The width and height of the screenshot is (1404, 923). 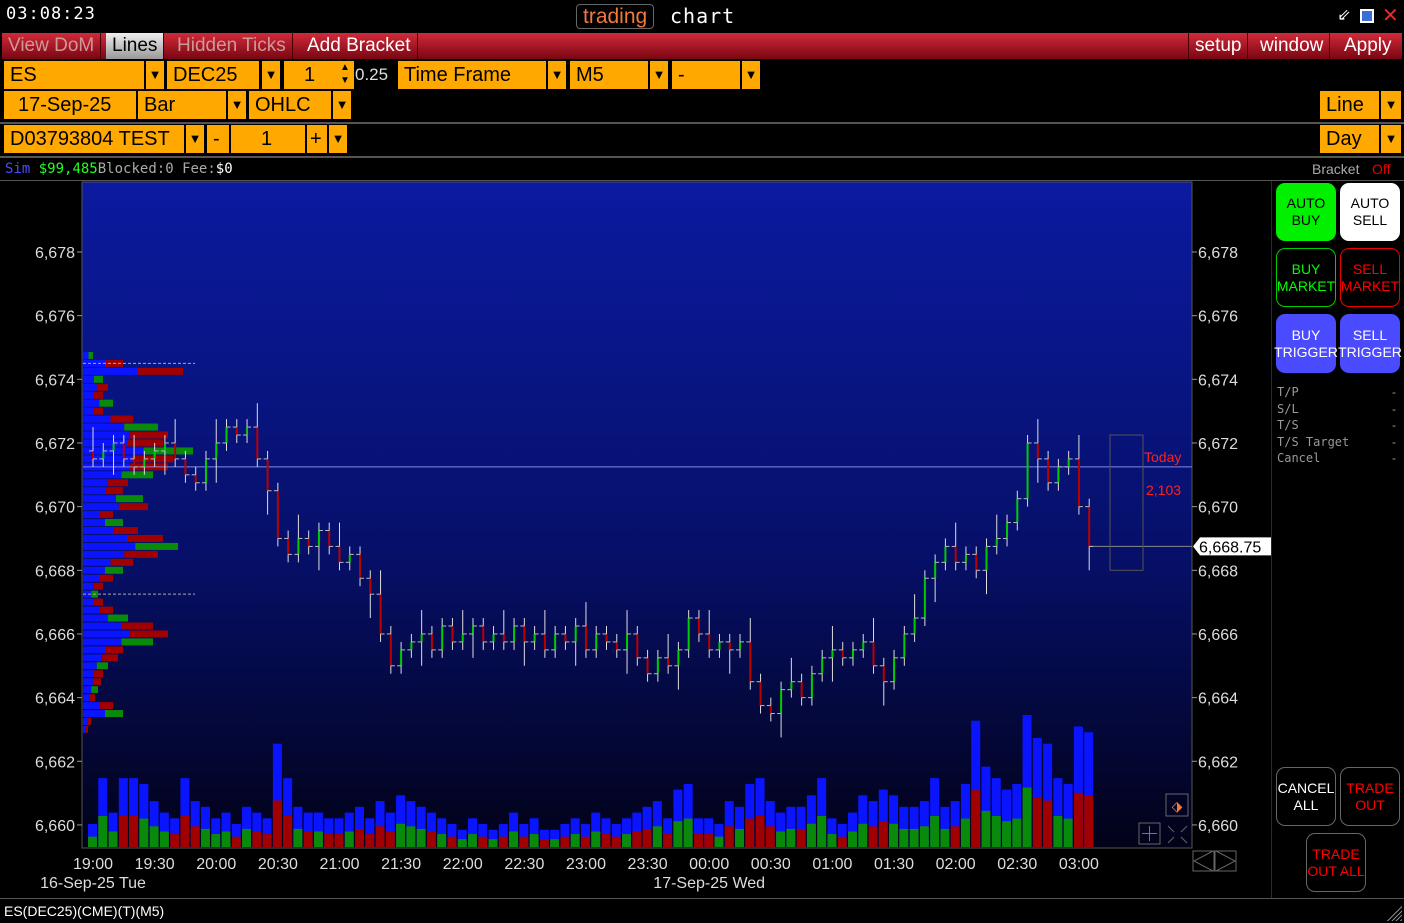 I want to click on minimize-icon: ⇙, so click(x=1344, y=15).